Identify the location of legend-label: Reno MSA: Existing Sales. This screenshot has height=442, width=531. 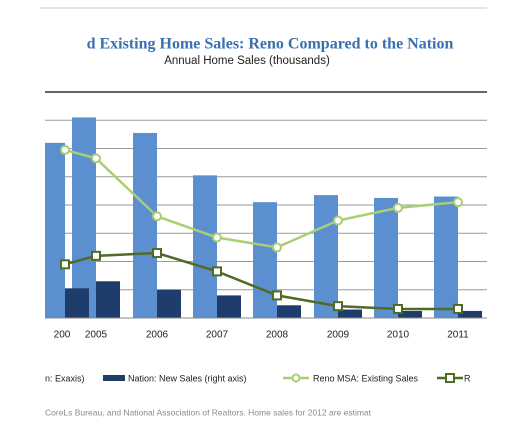
(366, 378).